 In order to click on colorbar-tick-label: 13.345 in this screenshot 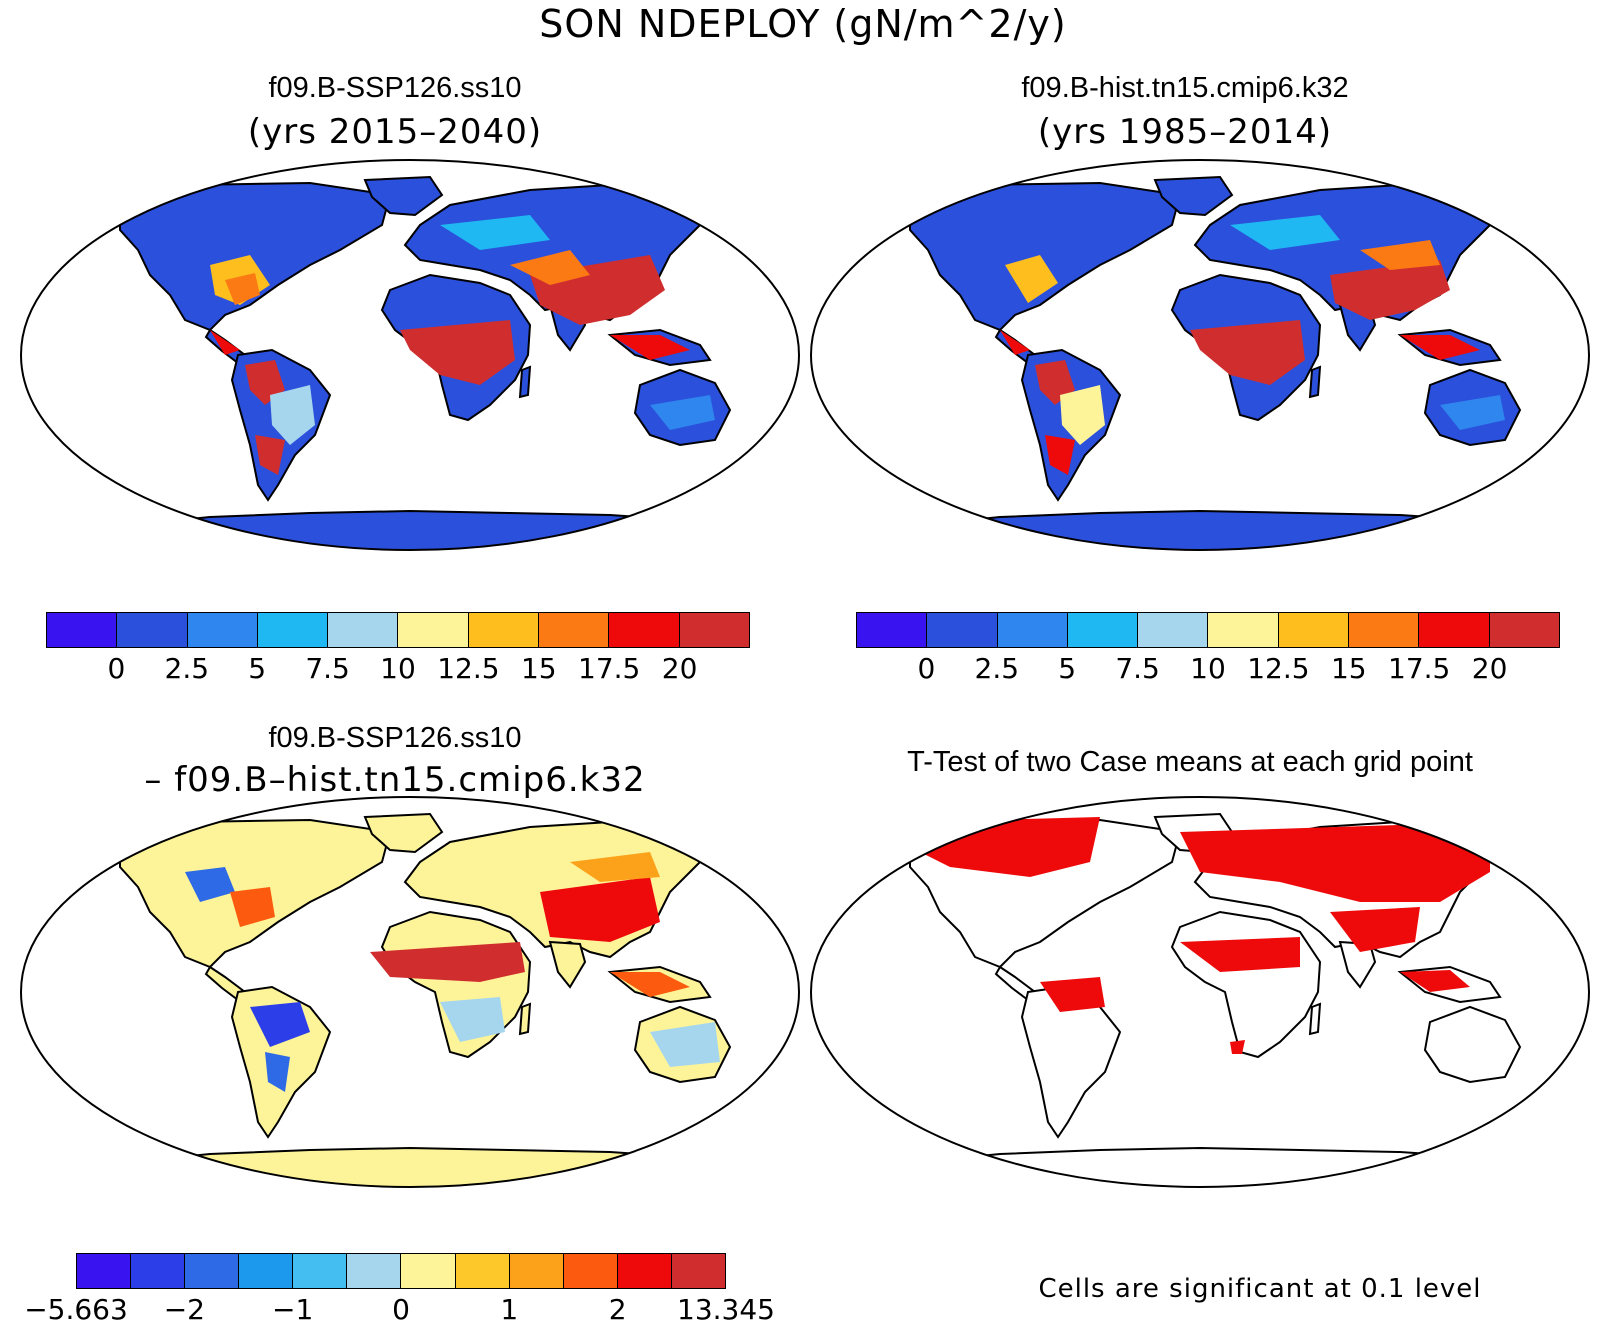, I will do `click(726, 1309)`.